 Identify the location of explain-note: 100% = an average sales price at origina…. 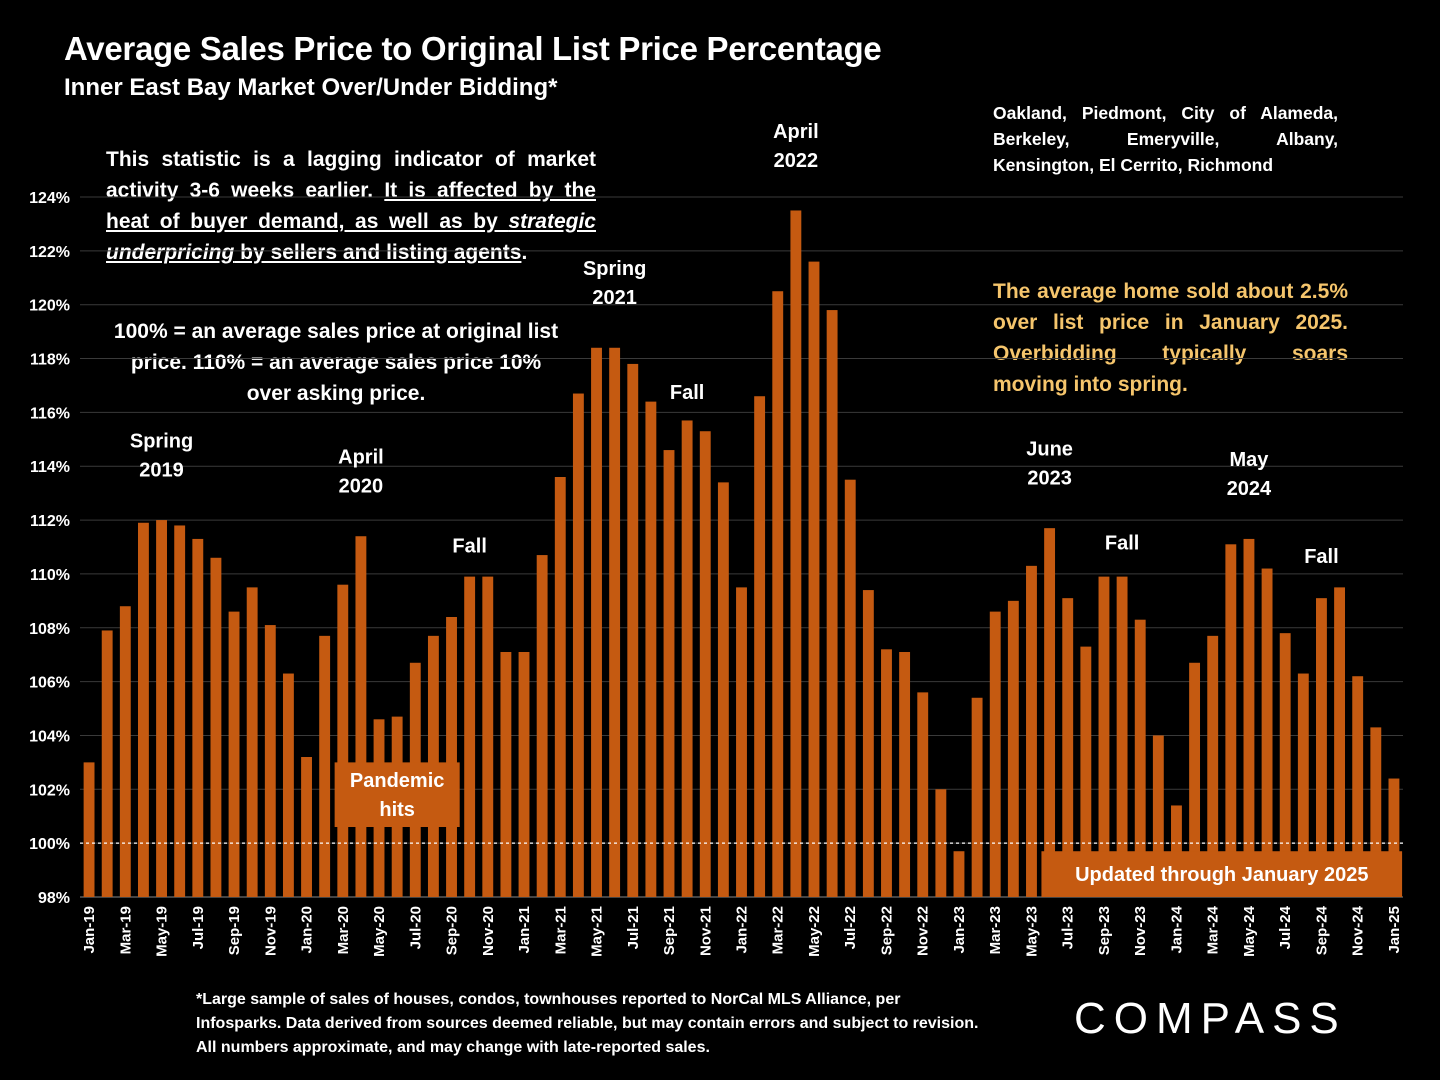
(336, 362).